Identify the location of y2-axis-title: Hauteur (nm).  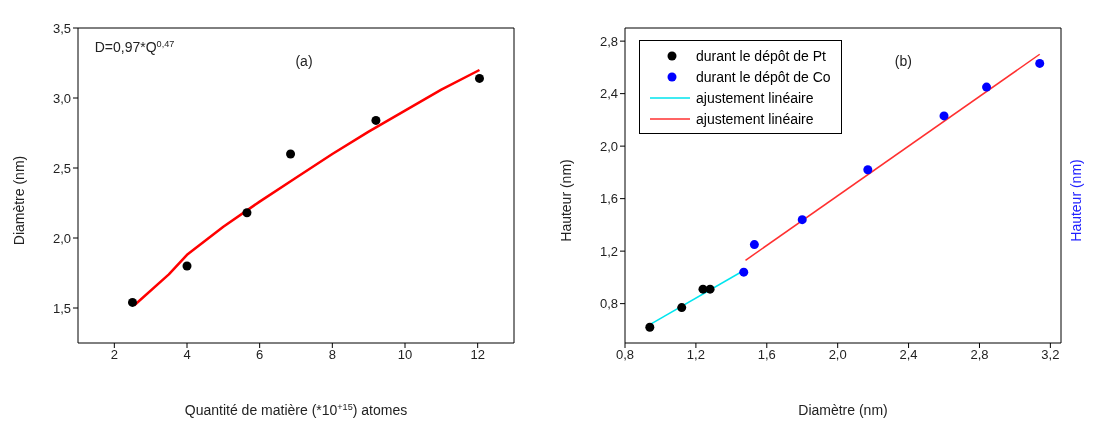
(1076, 200).